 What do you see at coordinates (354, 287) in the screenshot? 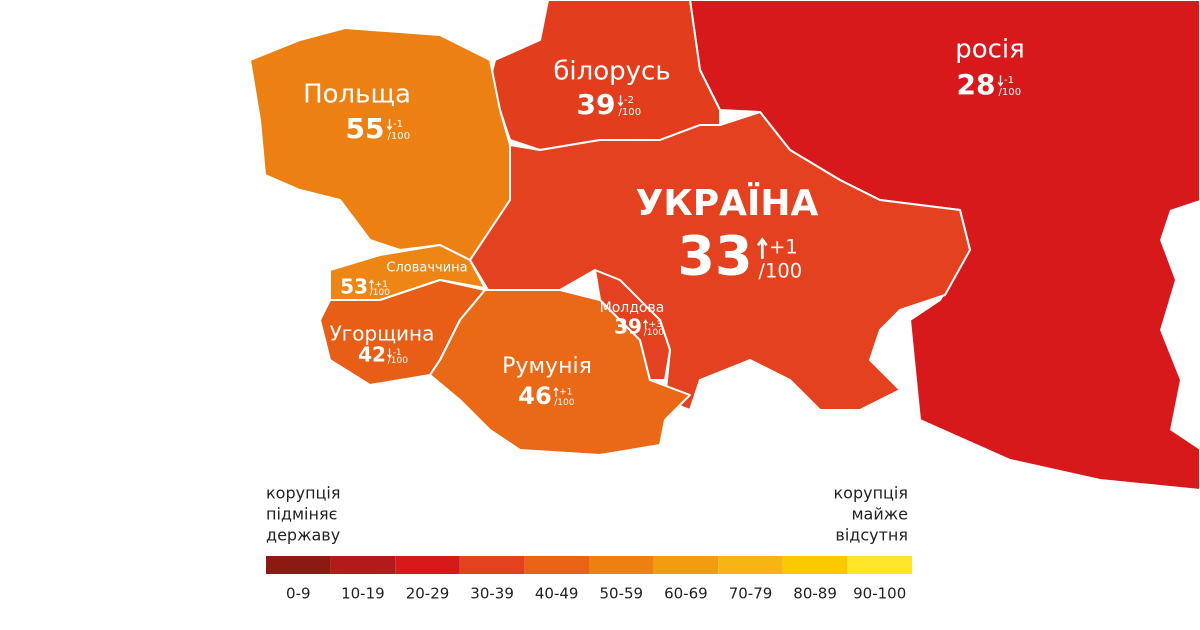
I see `country-score: 53` at bounding box center [354, 287].